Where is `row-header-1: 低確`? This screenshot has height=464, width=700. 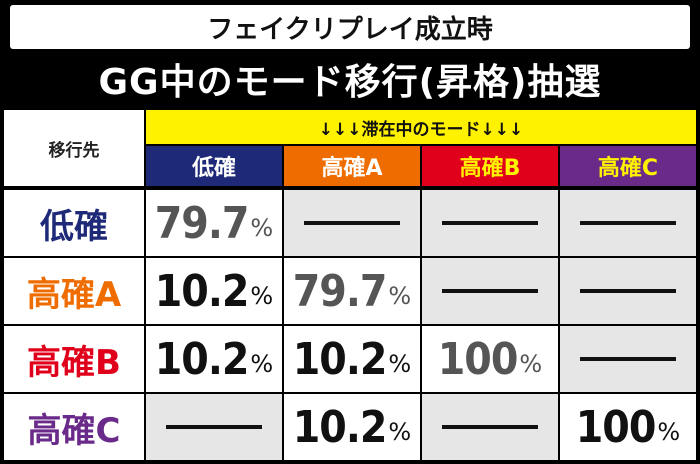
row-header-1: 低確 is located at coordinates (74, 223).